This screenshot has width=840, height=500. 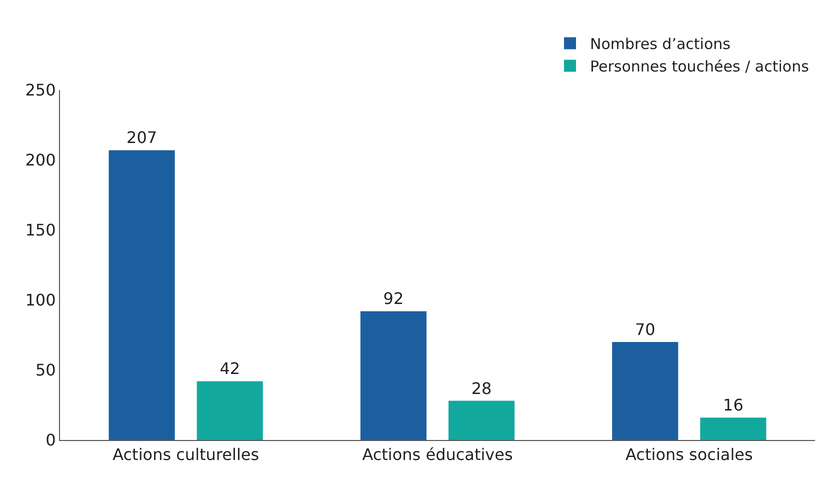 What do you see at coordinates (51, 440) in the screenshot?
I see `y-tick-label: 0` at bounding box center [51, 440].